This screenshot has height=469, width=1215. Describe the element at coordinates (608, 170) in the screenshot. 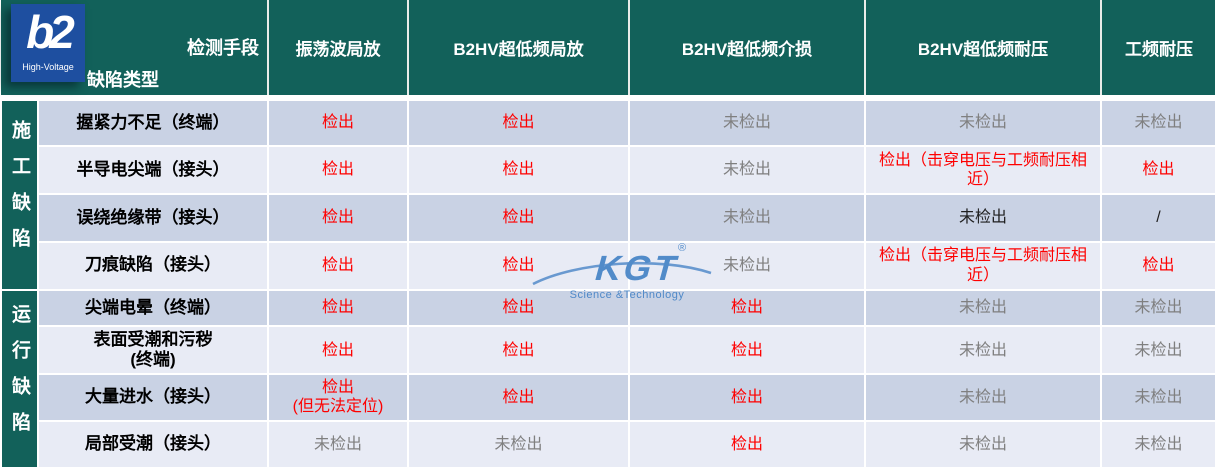

I see `table-row: 半导电尖端（接头） 检出 检出 未检出 检出（击穿电压与工频耐压相近） 检出` at that location.